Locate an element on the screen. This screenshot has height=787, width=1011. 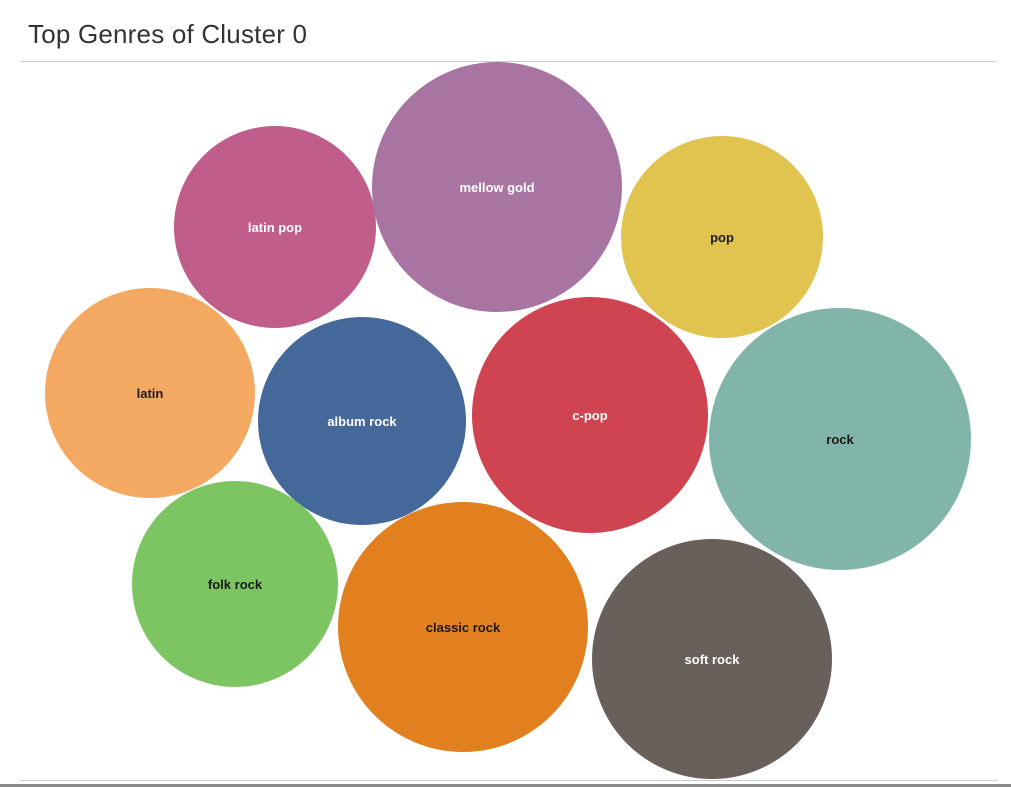
bubble-label: mellow gold is located at coordinates (497, 187).